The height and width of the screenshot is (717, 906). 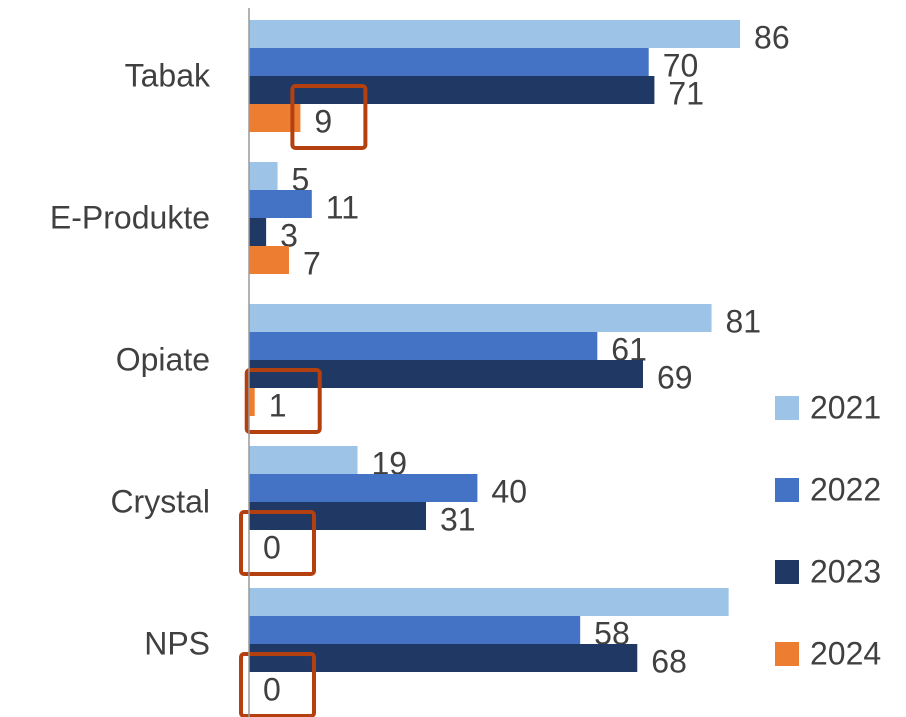 I want to click on category-label: Tabak, so click(x=168, y=75).